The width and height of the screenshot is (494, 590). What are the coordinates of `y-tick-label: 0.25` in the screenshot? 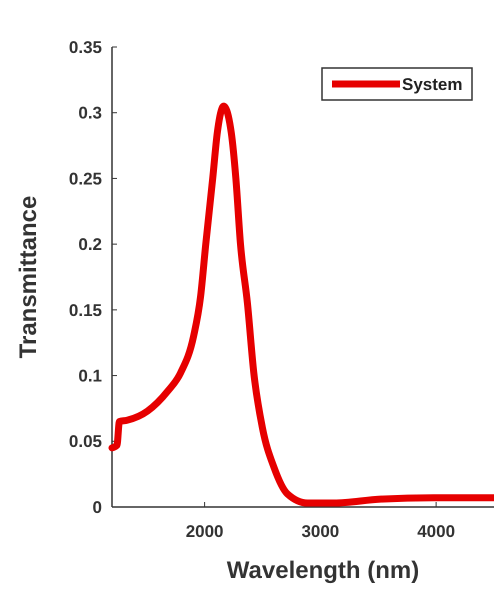 It's located at (85, 178).